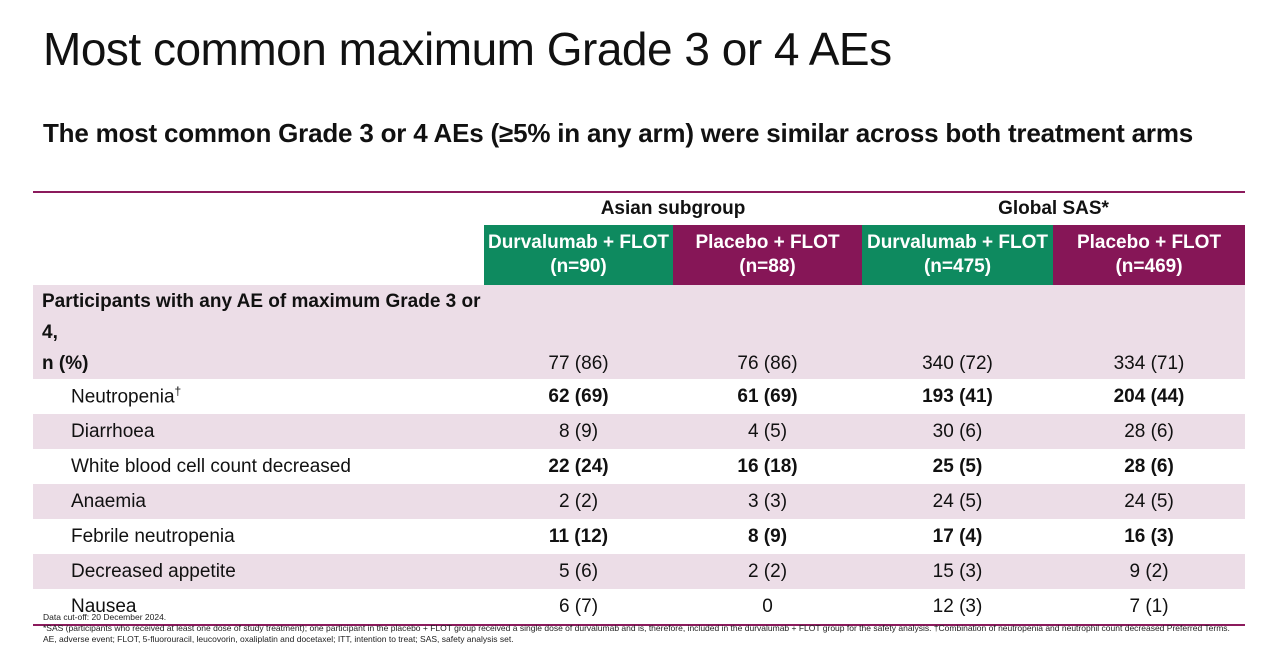  I want to click on cell-value: 76 (86), so click(767, 332).